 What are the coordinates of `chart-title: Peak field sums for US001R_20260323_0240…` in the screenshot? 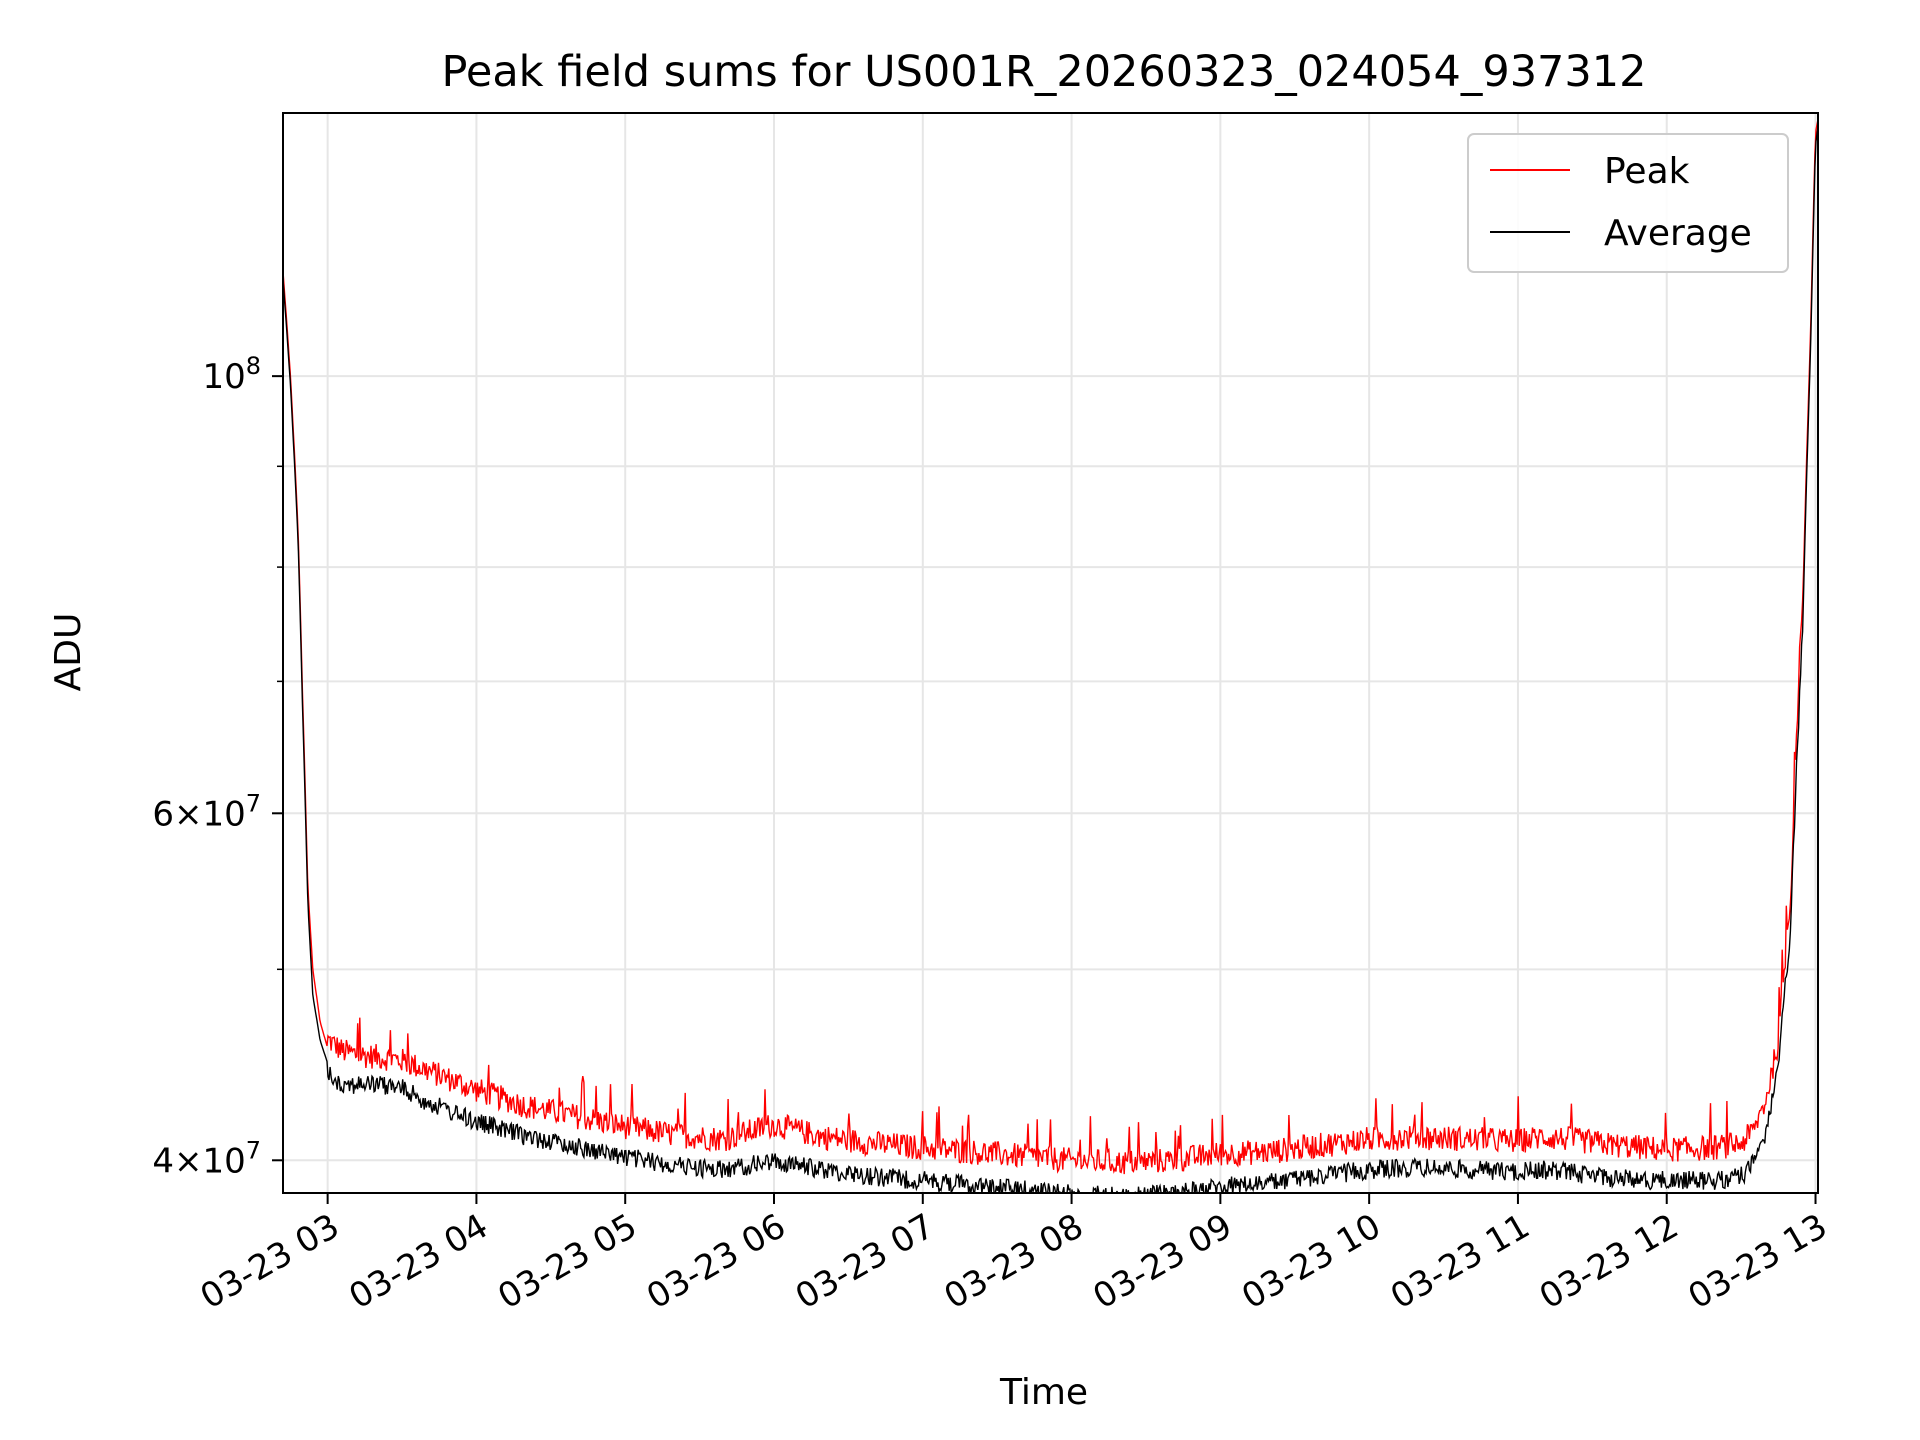 It's located at (1043, 72).